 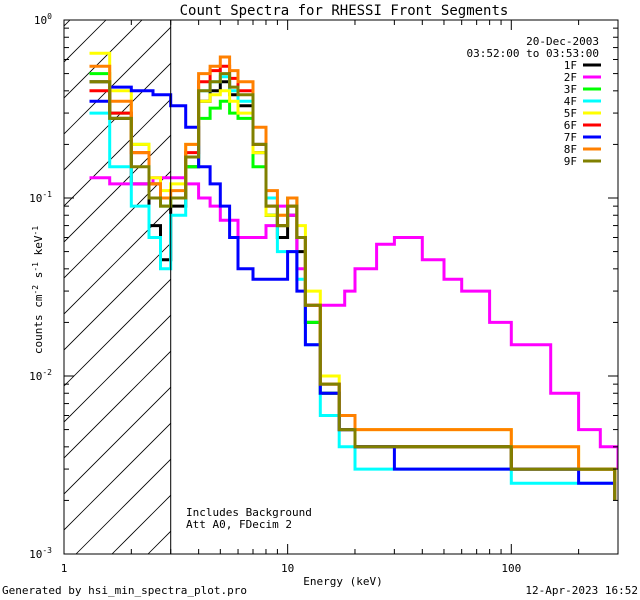 What do you see at coordinates (570, 161) in the screenshot?
I see `legend-label-9F: 9F` at bounding box center [570, 161].